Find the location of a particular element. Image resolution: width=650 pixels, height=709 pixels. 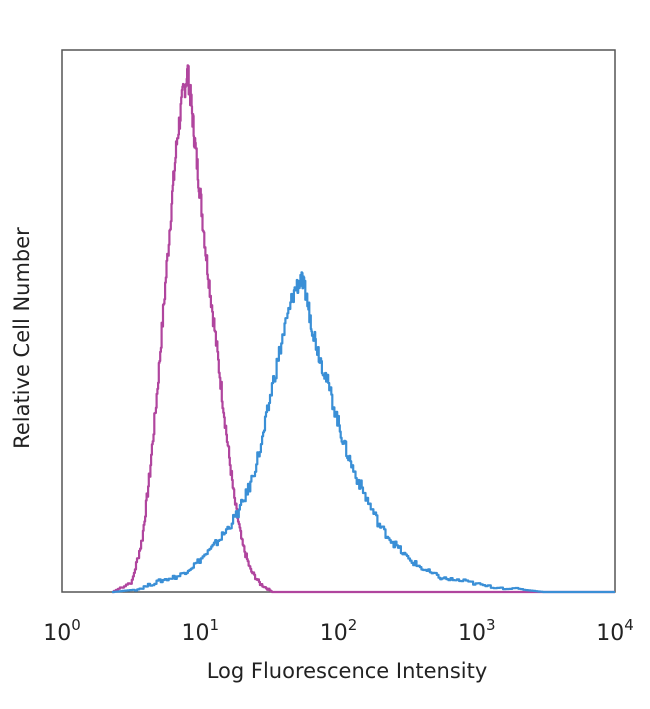

x-tick-label: 10³ is located at coordinates (477, 631).